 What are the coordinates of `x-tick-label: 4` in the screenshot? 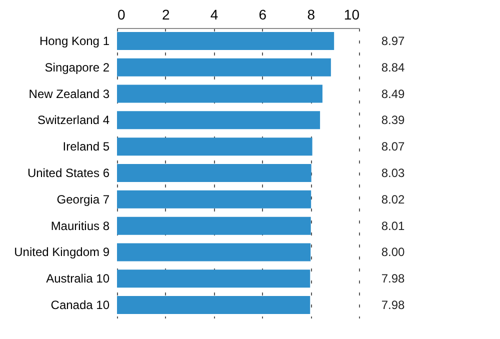 It's located at (214, 14).